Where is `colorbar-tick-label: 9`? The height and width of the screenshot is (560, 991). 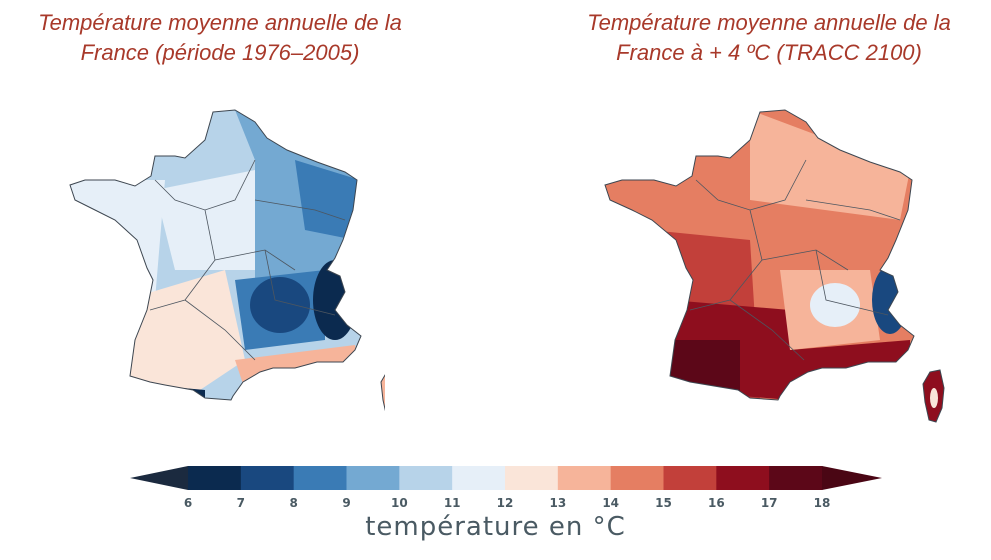
colorbar-tick-label: 9 is located at coordinates (346, 503).